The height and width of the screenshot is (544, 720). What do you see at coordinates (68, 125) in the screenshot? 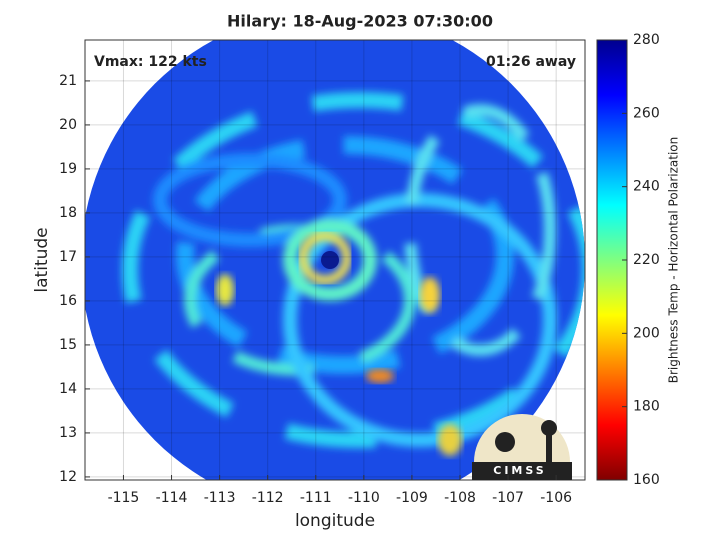
I see `y-tick-label: 20` at bounding box center [68, 125].